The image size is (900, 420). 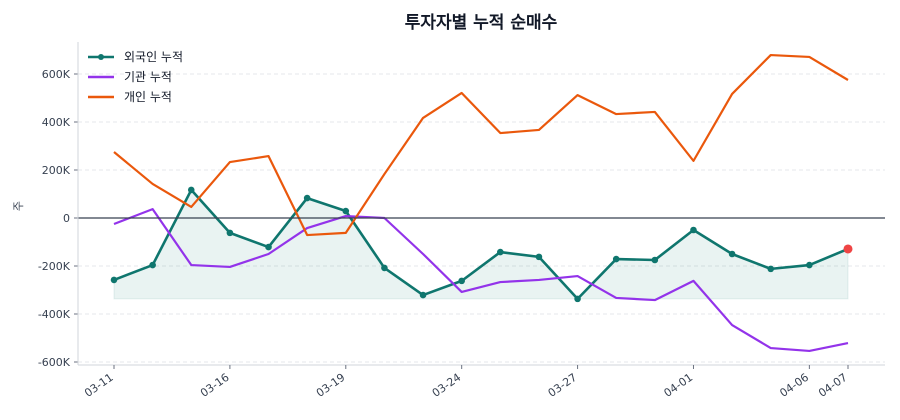 I want to click on y-tick-label: -200K, so click(x=54, y=266).